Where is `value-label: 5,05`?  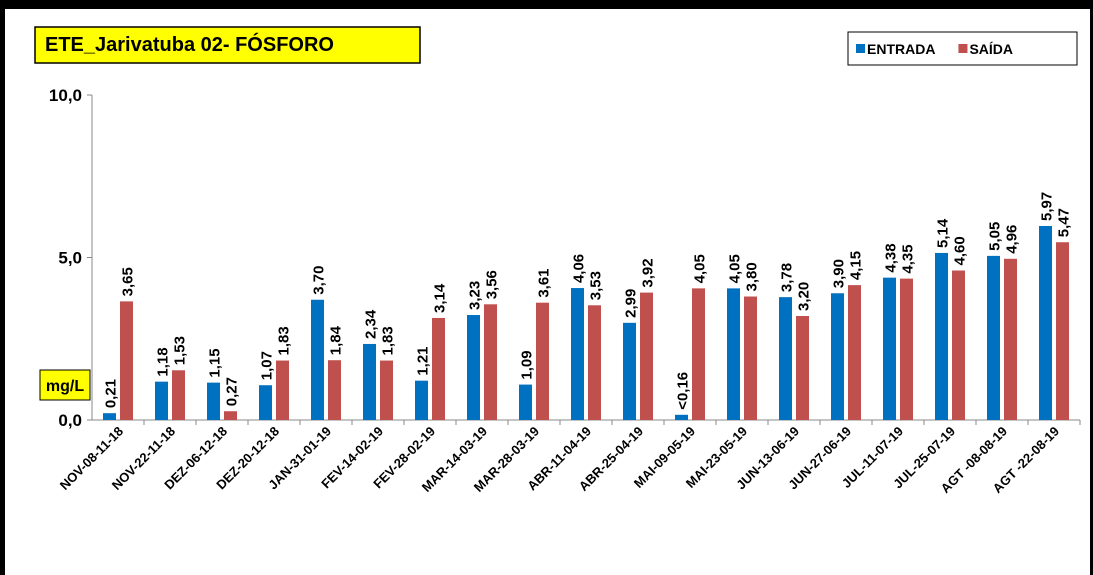
value-label: 5,05 is located at coordinates (995, 236).